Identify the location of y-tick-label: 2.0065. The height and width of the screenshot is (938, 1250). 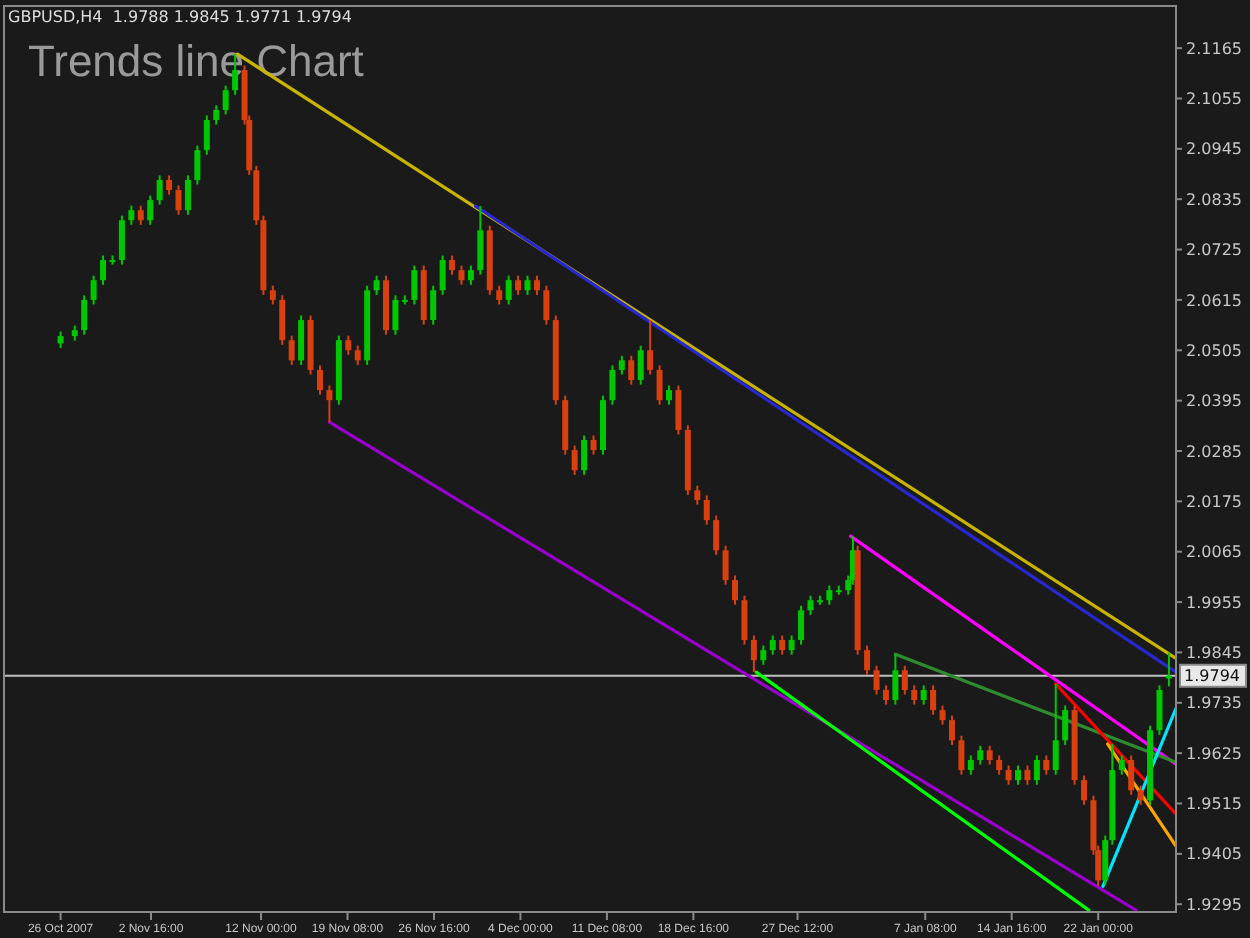
(1214, 552).